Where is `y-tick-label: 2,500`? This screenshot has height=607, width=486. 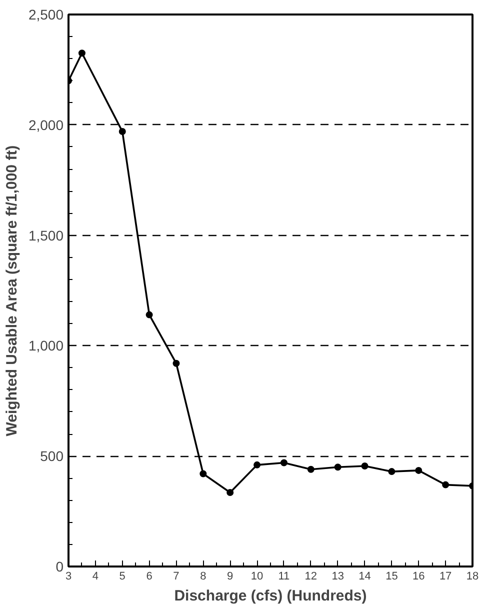
y-tick-label: 2,500 is located at coordinates (46, 14).